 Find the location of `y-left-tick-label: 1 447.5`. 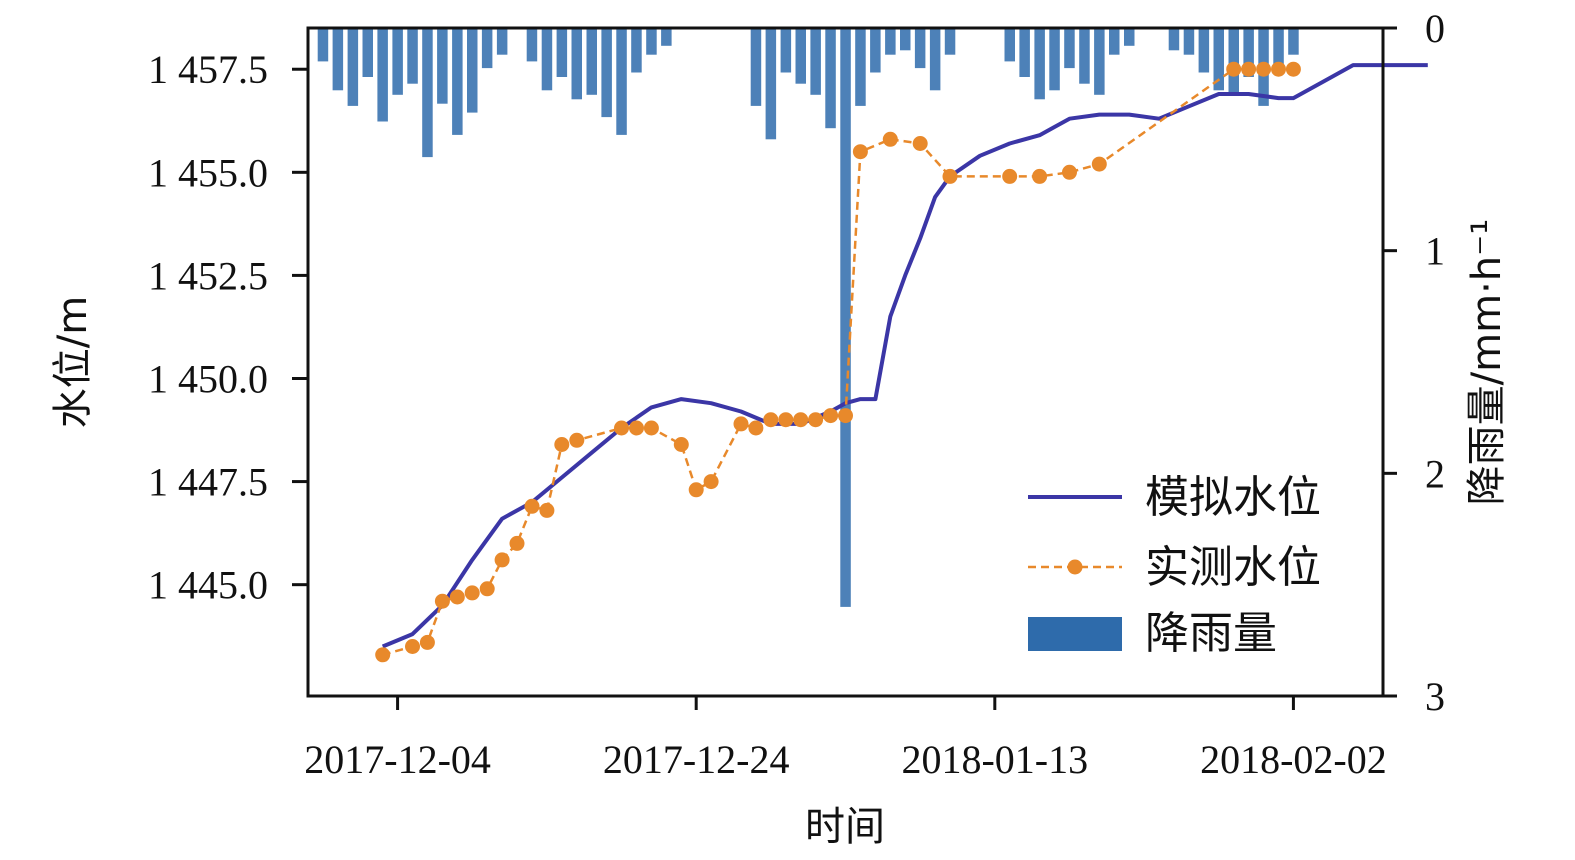

y-left-tick-label: 1 447.5 is located at coordinates (208, 482).